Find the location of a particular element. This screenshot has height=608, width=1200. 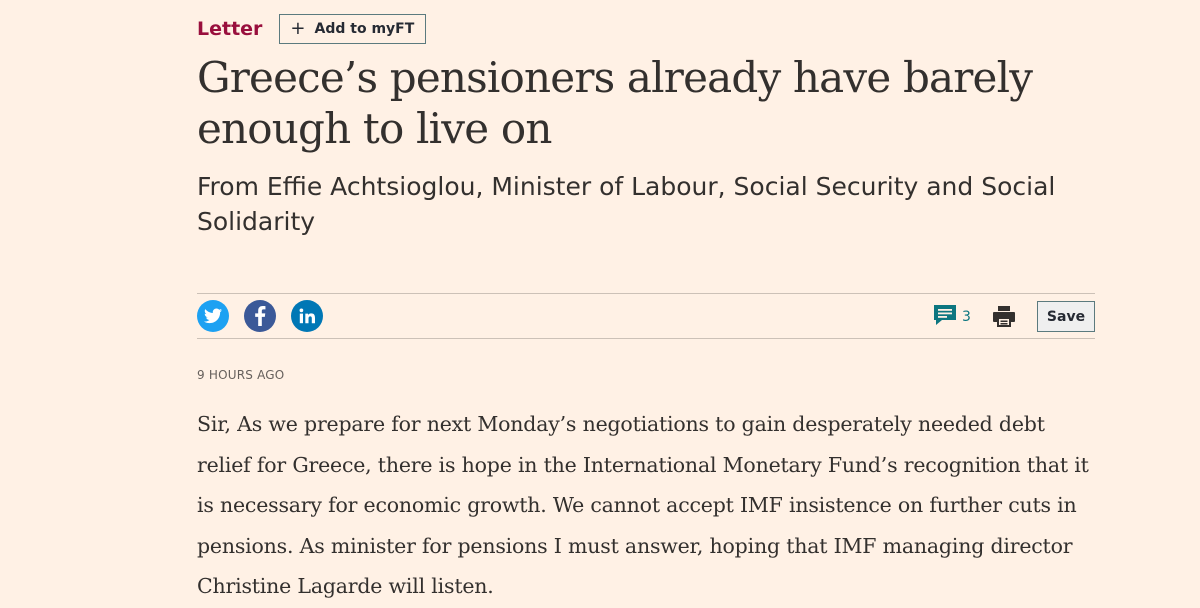

print-button is located at coordinates (1004, 318).